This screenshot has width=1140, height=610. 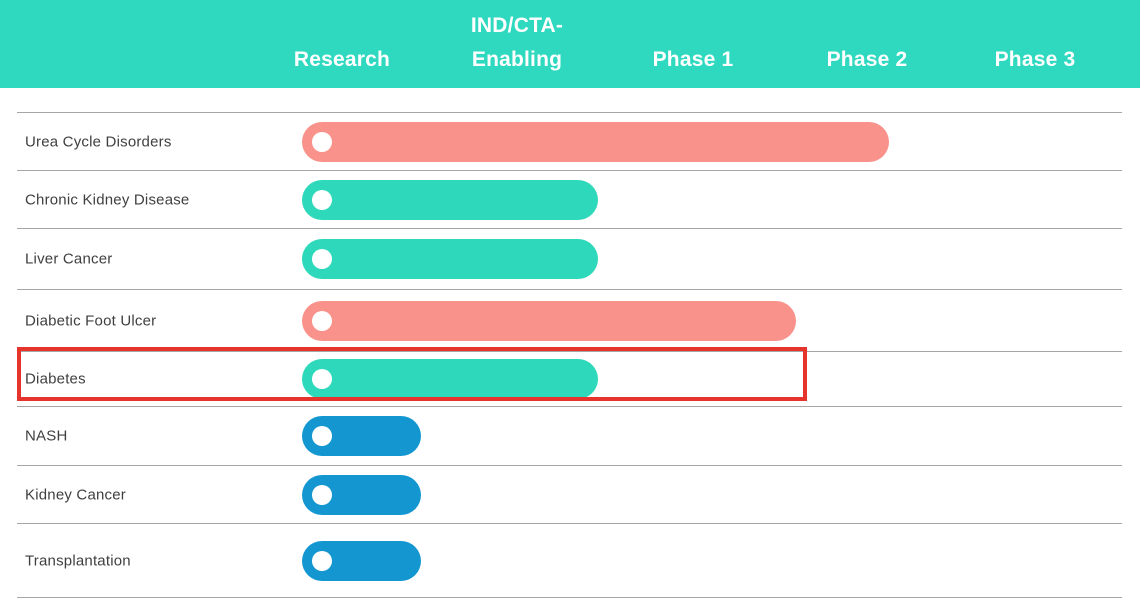 I want to click on pipeline-row-nash: NASH, so click(x=569, y=435).